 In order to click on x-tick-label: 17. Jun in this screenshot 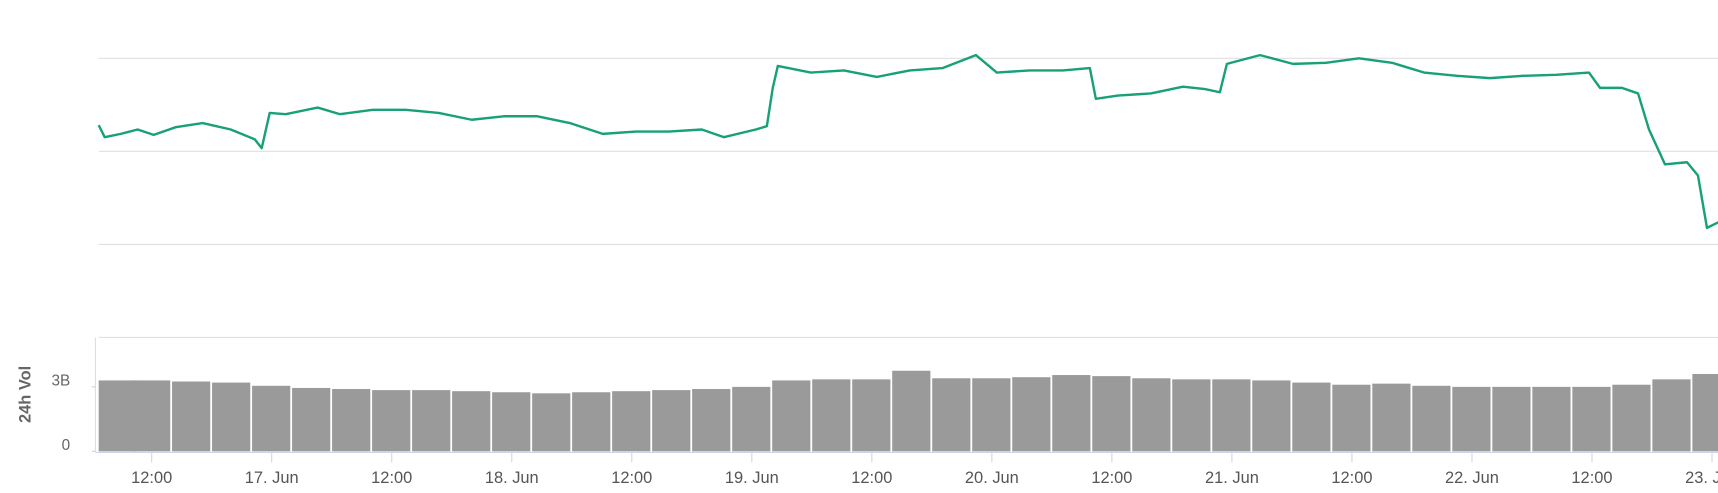, I will do `click(272, 478)`.